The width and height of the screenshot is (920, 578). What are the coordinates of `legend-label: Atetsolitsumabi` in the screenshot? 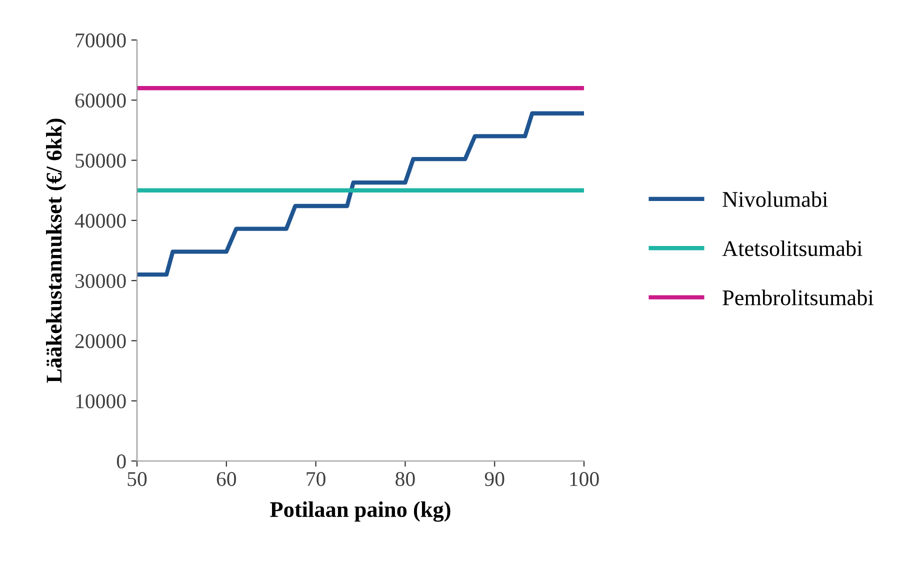 It's located at (792, 248).